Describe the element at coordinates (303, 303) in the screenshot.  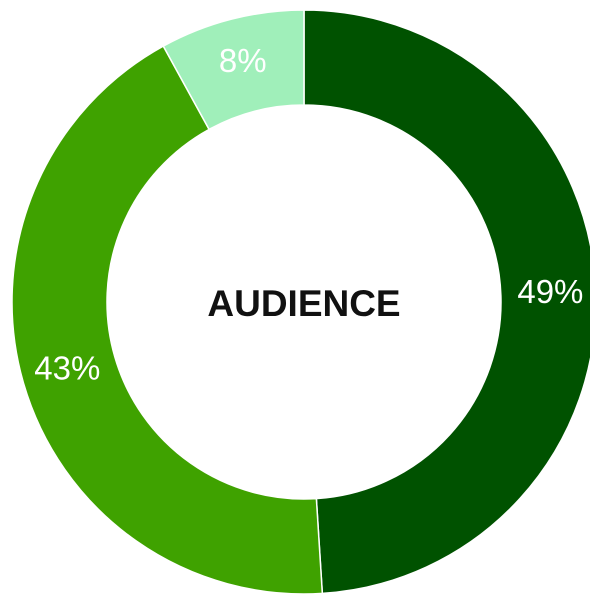
I see `chart-center-label: AUDIENCE` at that location.